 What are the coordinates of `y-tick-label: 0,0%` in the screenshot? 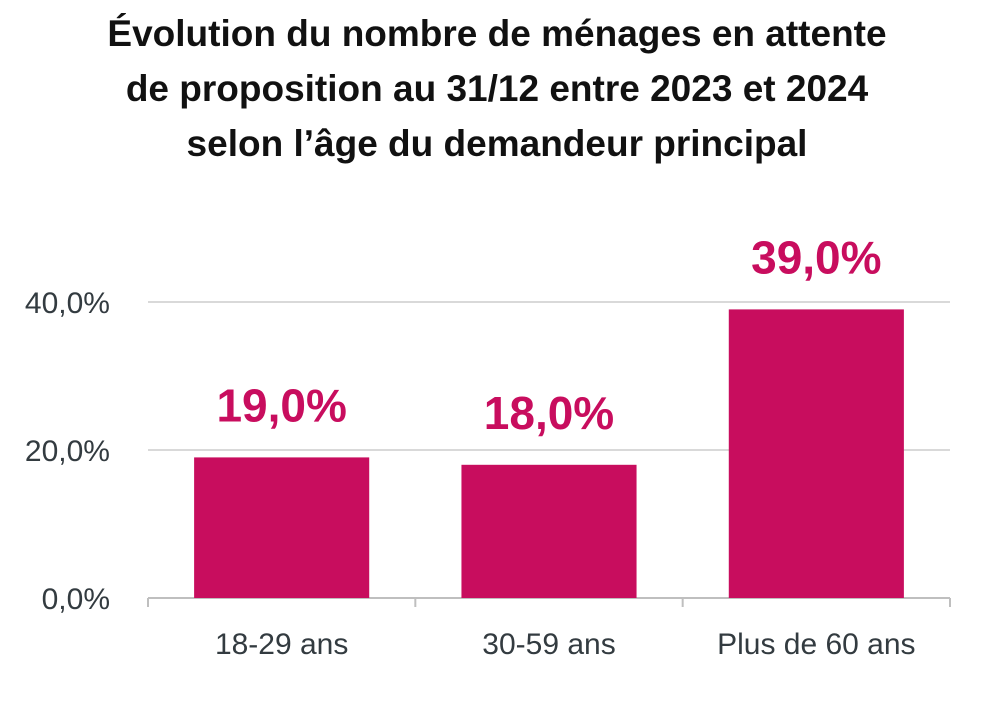 It's located at (76, 599).